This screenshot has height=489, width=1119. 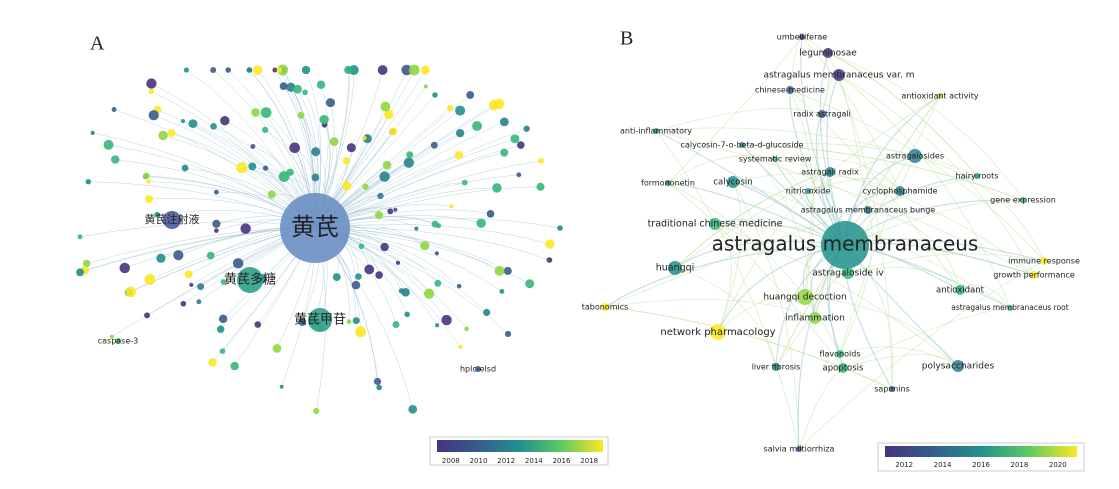 What do you see at coordinates (479, 461) in the screenshot?
I see `colorbar-tick-label: 2010` at bounding box center [479, 461].